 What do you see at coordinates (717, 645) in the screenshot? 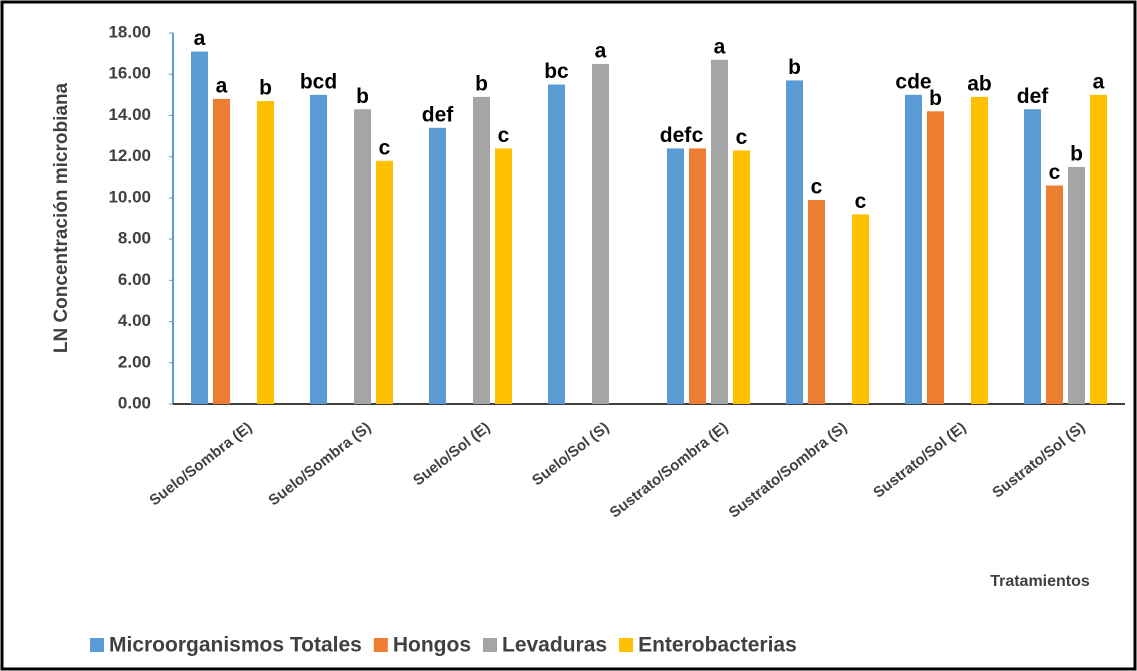
I see `legend-label: Enterobacterias` at bounding box center [717, 645].